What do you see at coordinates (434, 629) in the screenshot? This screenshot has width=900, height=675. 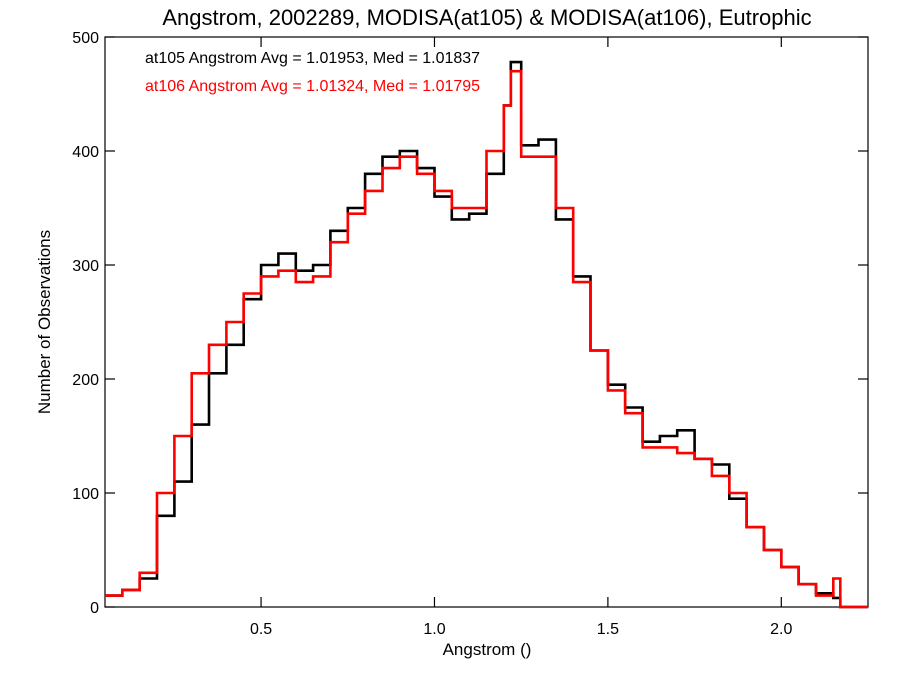 I see `x-tick-label: 1.0` at bounding box center [434, 629].